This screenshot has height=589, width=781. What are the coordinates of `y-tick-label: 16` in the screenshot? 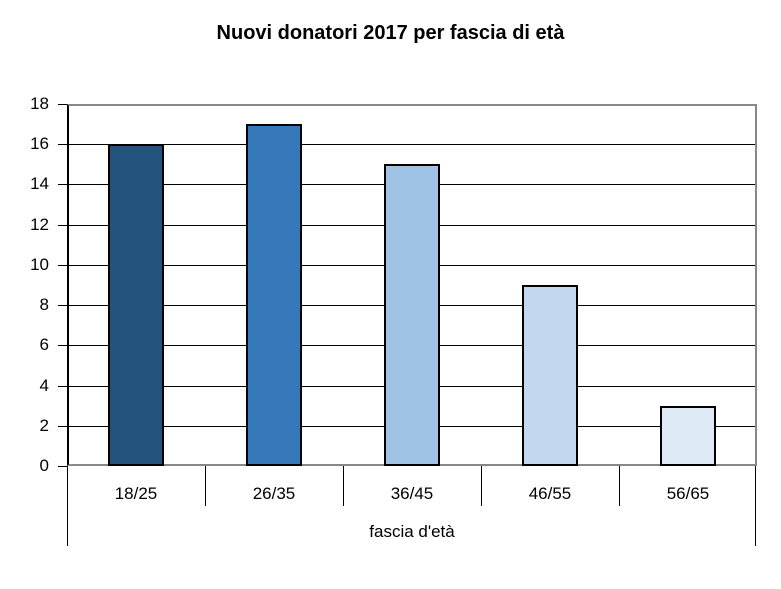 It's located at (39, 144).